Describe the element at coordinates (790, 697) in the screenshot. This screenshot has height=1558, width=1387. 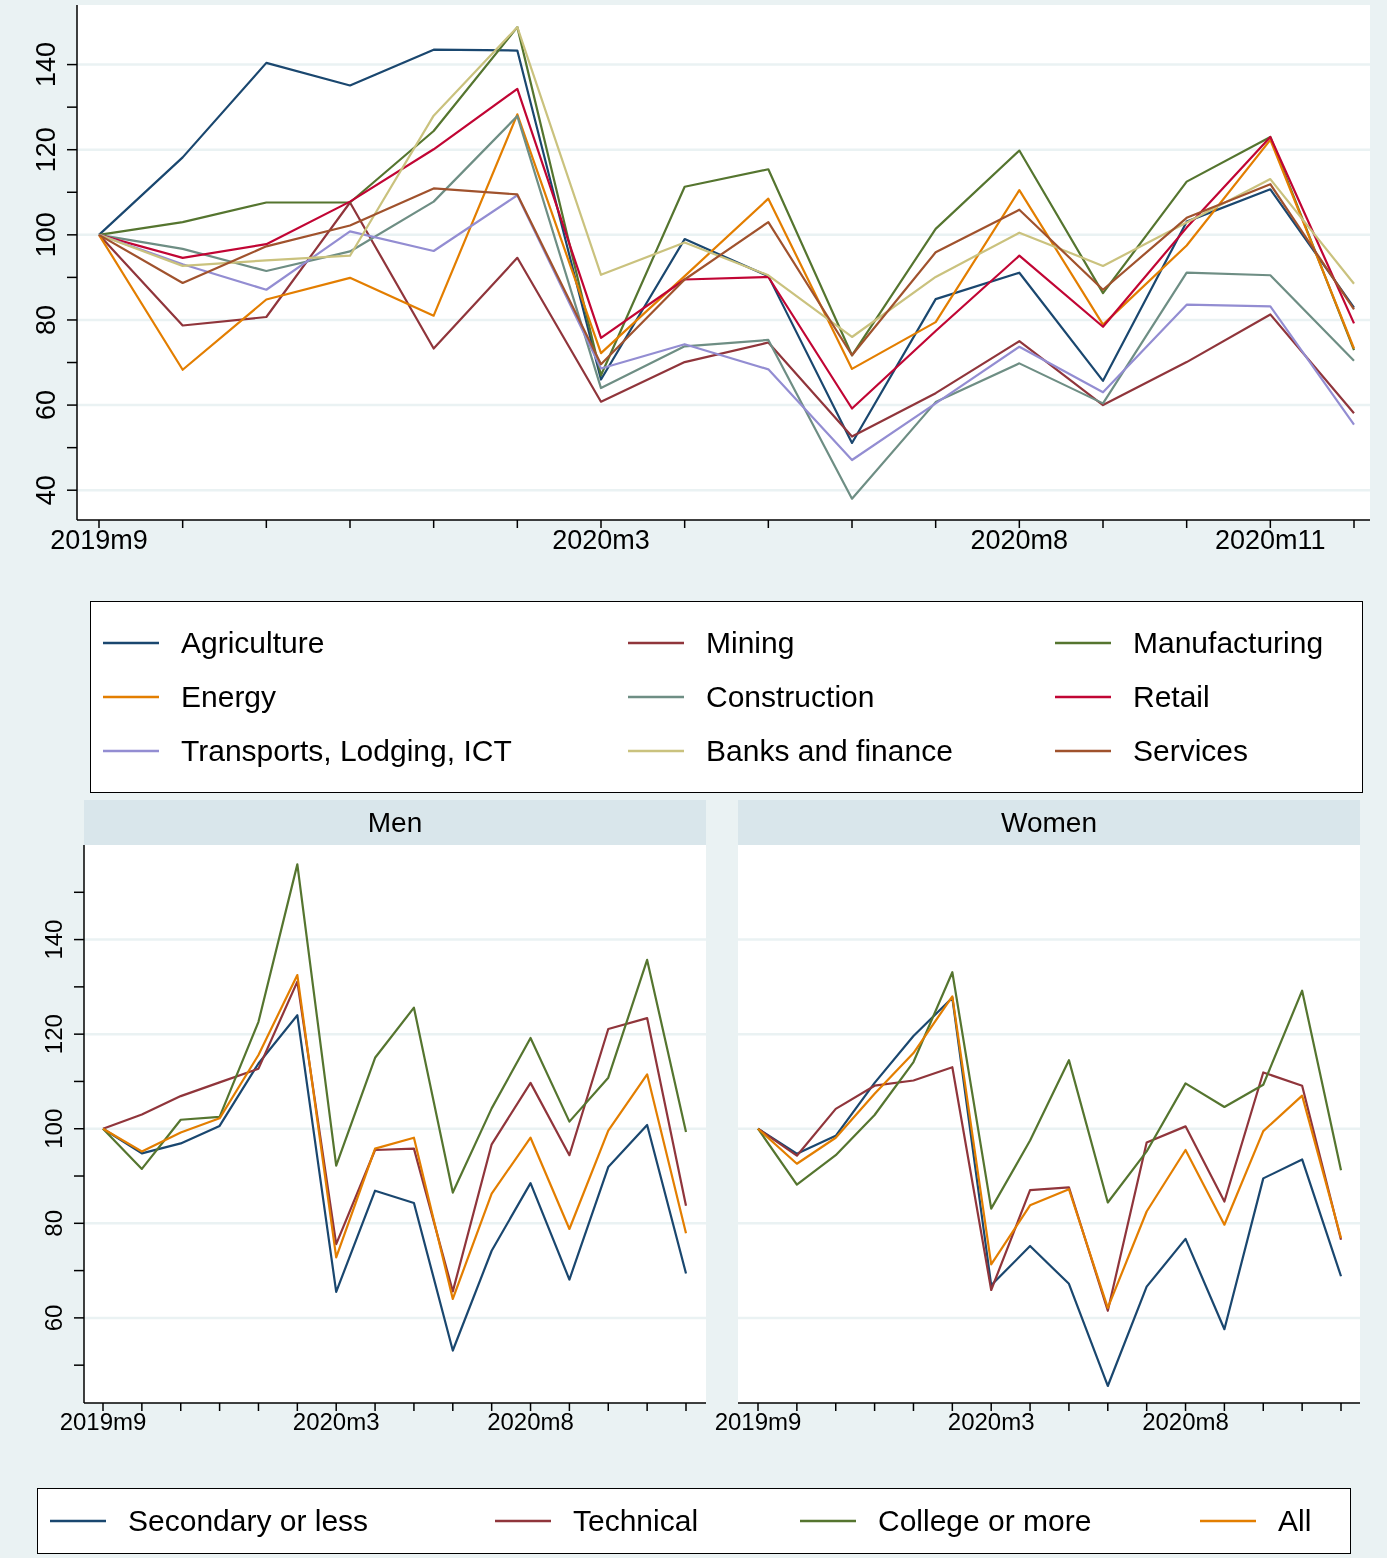
I see `legend-label: Construction` at that location.